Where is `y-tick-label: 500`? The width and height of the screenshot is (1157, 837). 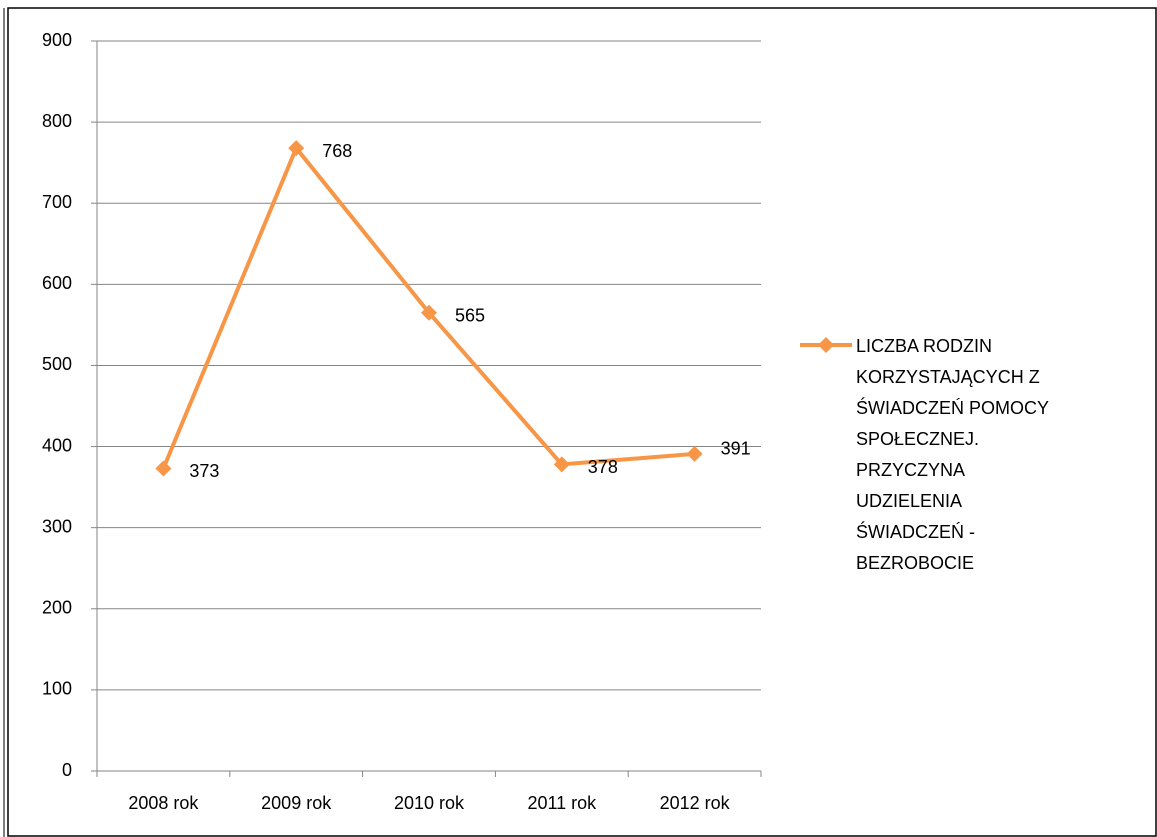
y-tick-label: 500 is located at coordinates (57, 364).